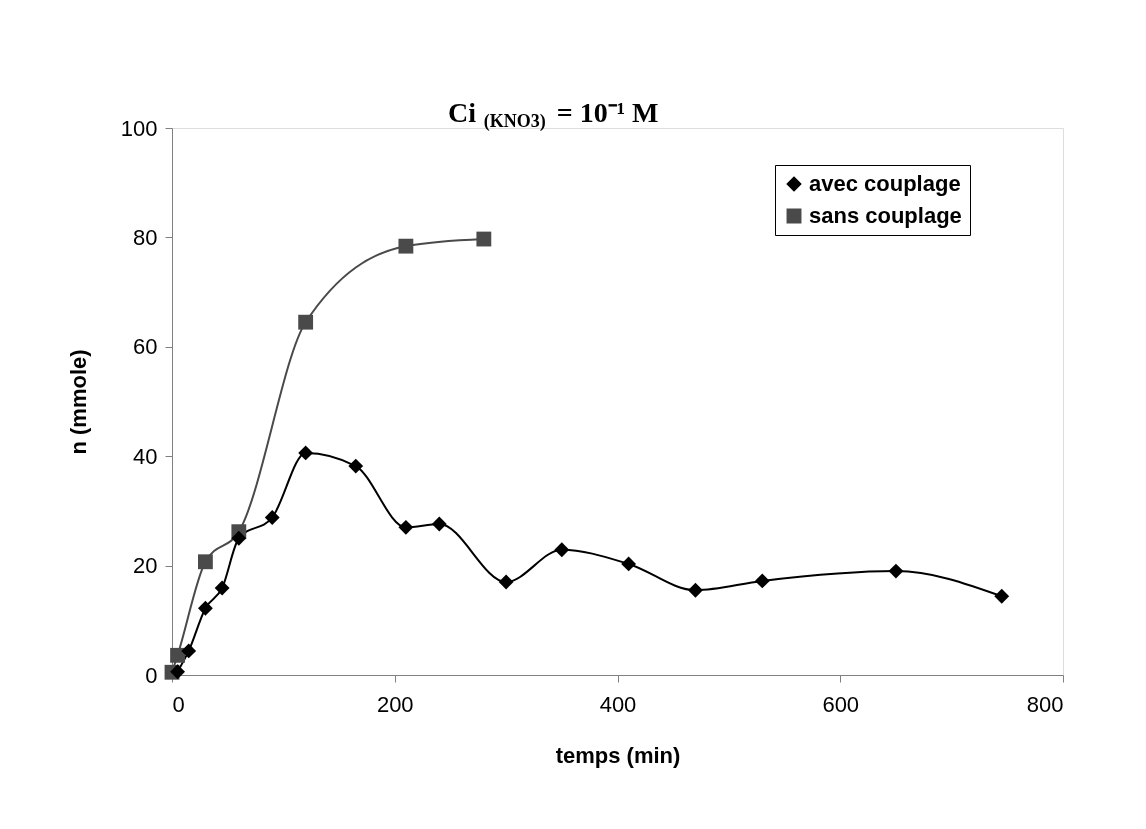 This screenshot has width=1146, height=829. I want to click on legend-label: avec couplage, so click(885, 183).